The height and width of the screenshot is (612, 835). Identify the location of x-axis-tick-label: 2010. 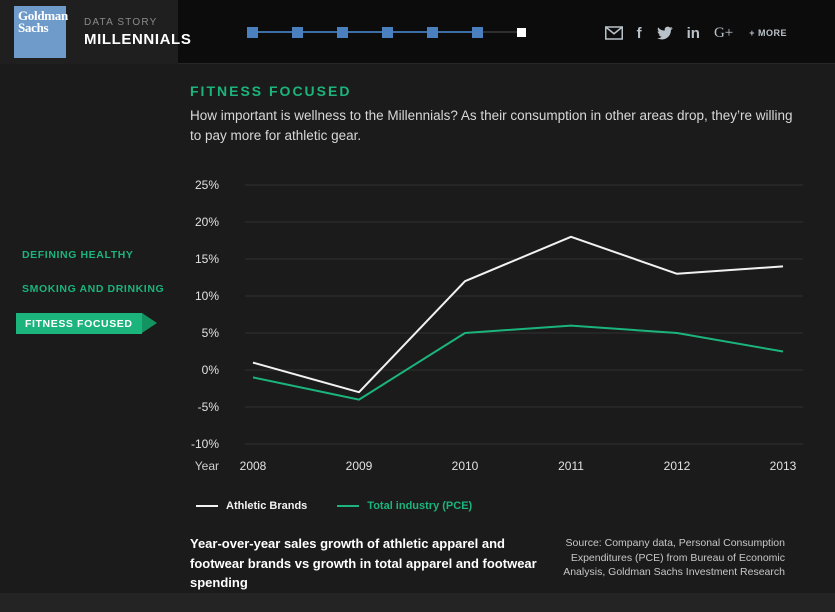
(465, 466).